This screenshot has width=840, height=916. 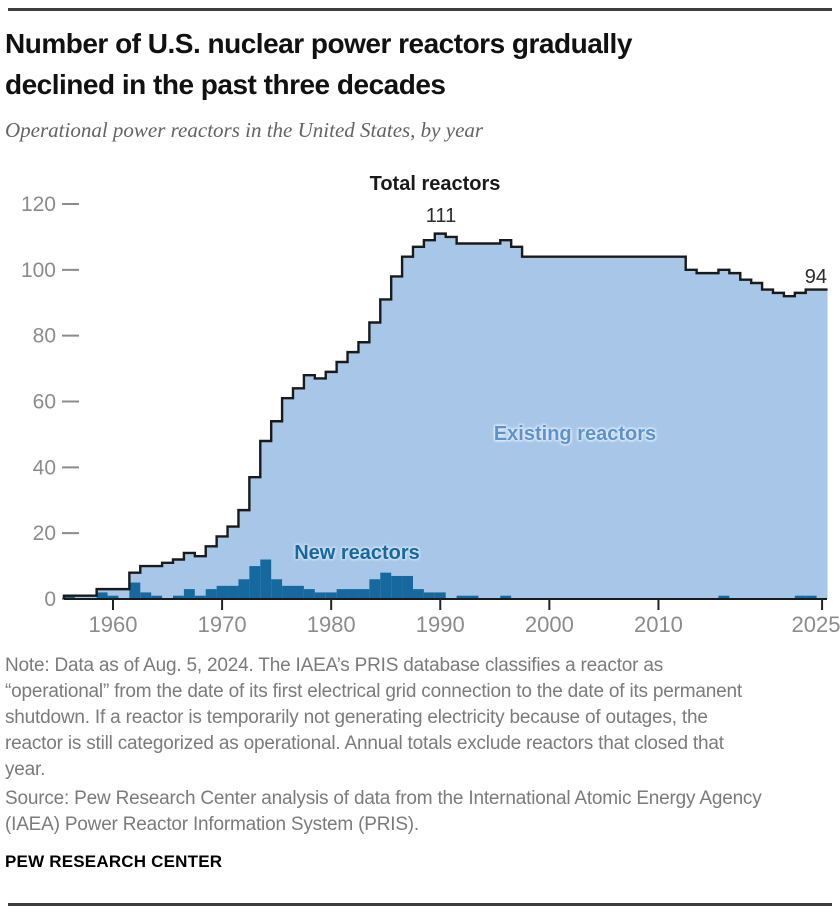 What do you see at coordinates (420, 9) in the screenshot?
I see `top-rule` at bounding box center [420, 9].